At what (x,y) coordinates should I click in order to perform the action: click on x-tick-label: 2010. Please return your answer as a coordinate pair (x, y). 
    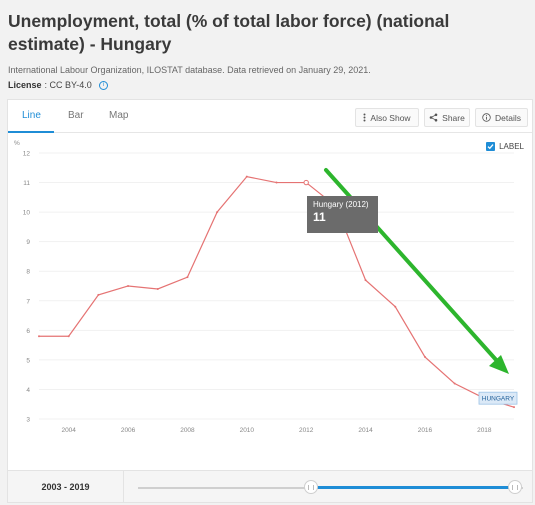
    Looking at the image, I should click on (247, 430).